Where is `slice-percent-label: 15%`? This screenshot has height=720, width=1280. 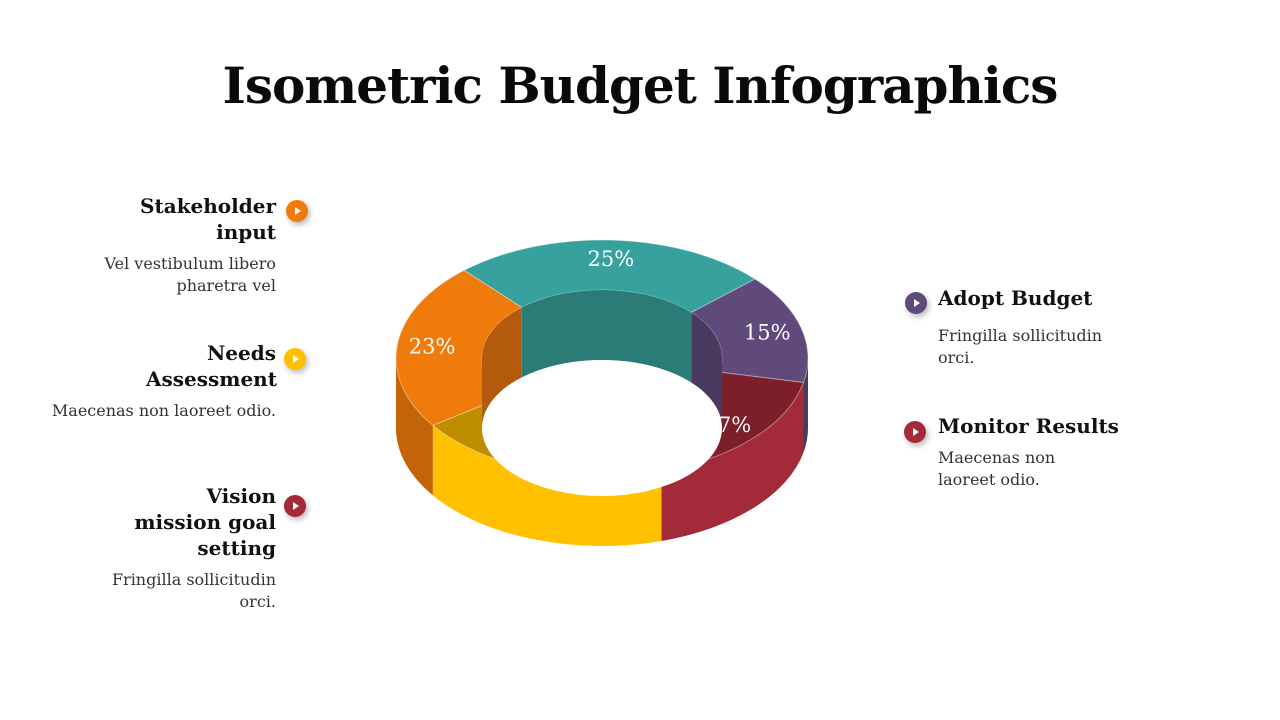
slice-percent-label: 15% is located at coordinates (767, 332).